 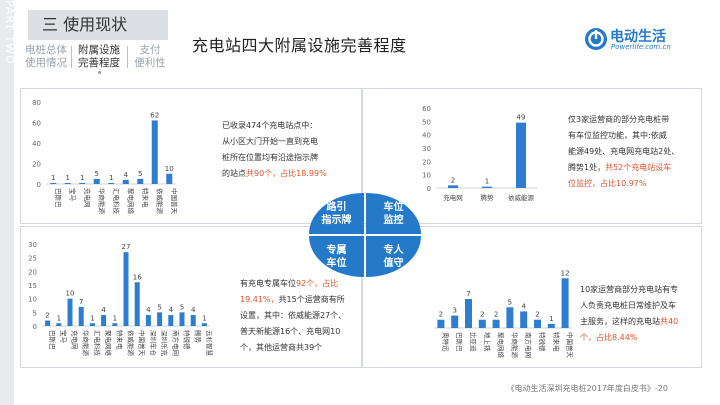 What do you see at coordinates (644, 39) in the screenshot?
I see `brand-logo: 电动生活 Powerlife.com.cn` at bounding box center [644, 39].